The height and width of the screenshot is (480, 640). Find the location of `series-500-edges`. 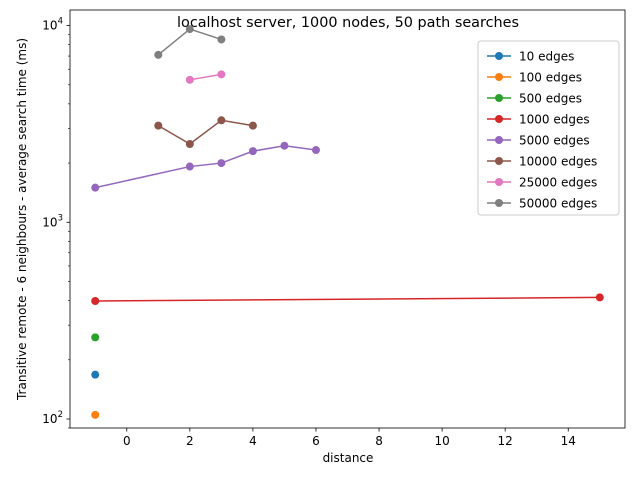

series-500-edges is located at coordinates (95, 337).